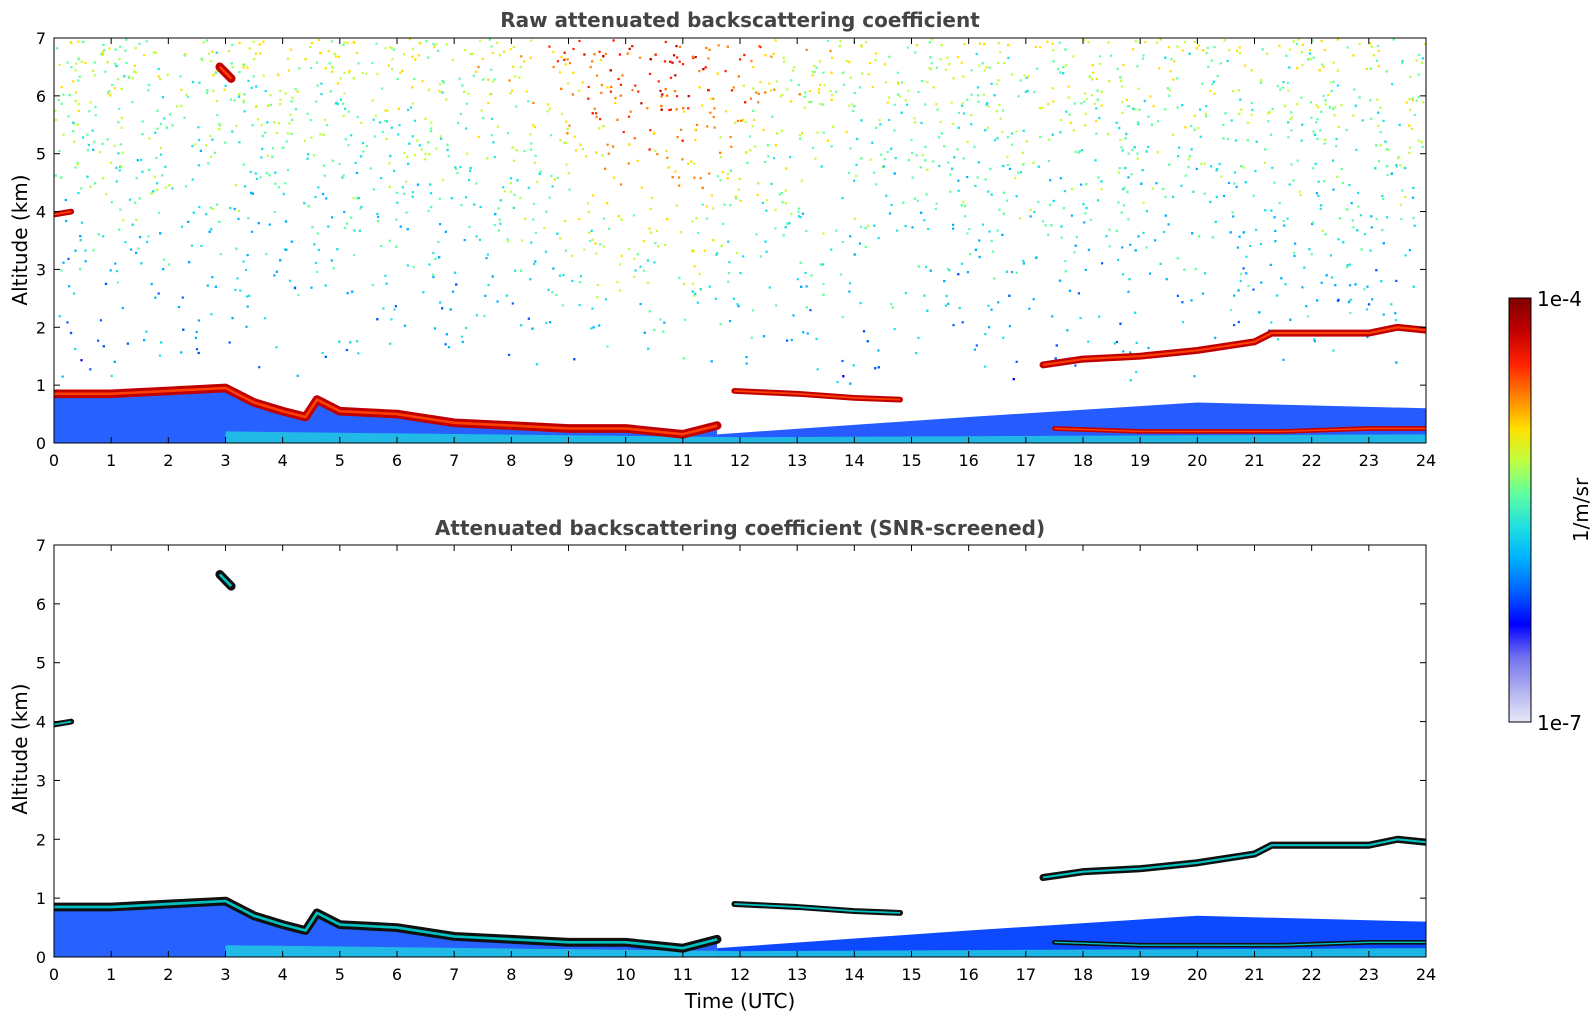  What do you see at coordinates (168, 974) in the screenshot?
I see `x-tick-label: 2` at bounding box center [168, 974].